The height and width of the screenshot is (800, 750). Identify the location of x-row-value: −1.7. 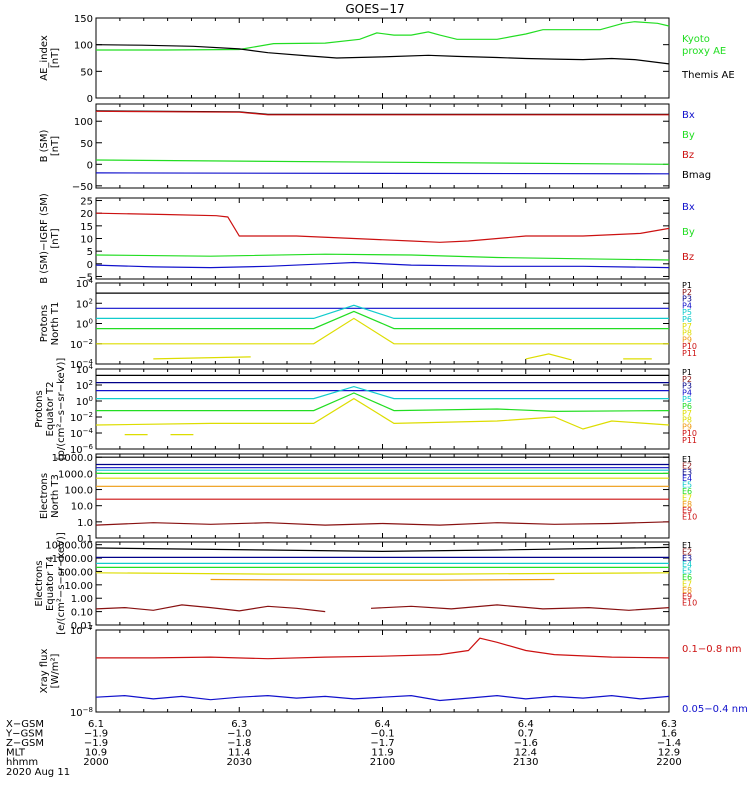
(382, 743).